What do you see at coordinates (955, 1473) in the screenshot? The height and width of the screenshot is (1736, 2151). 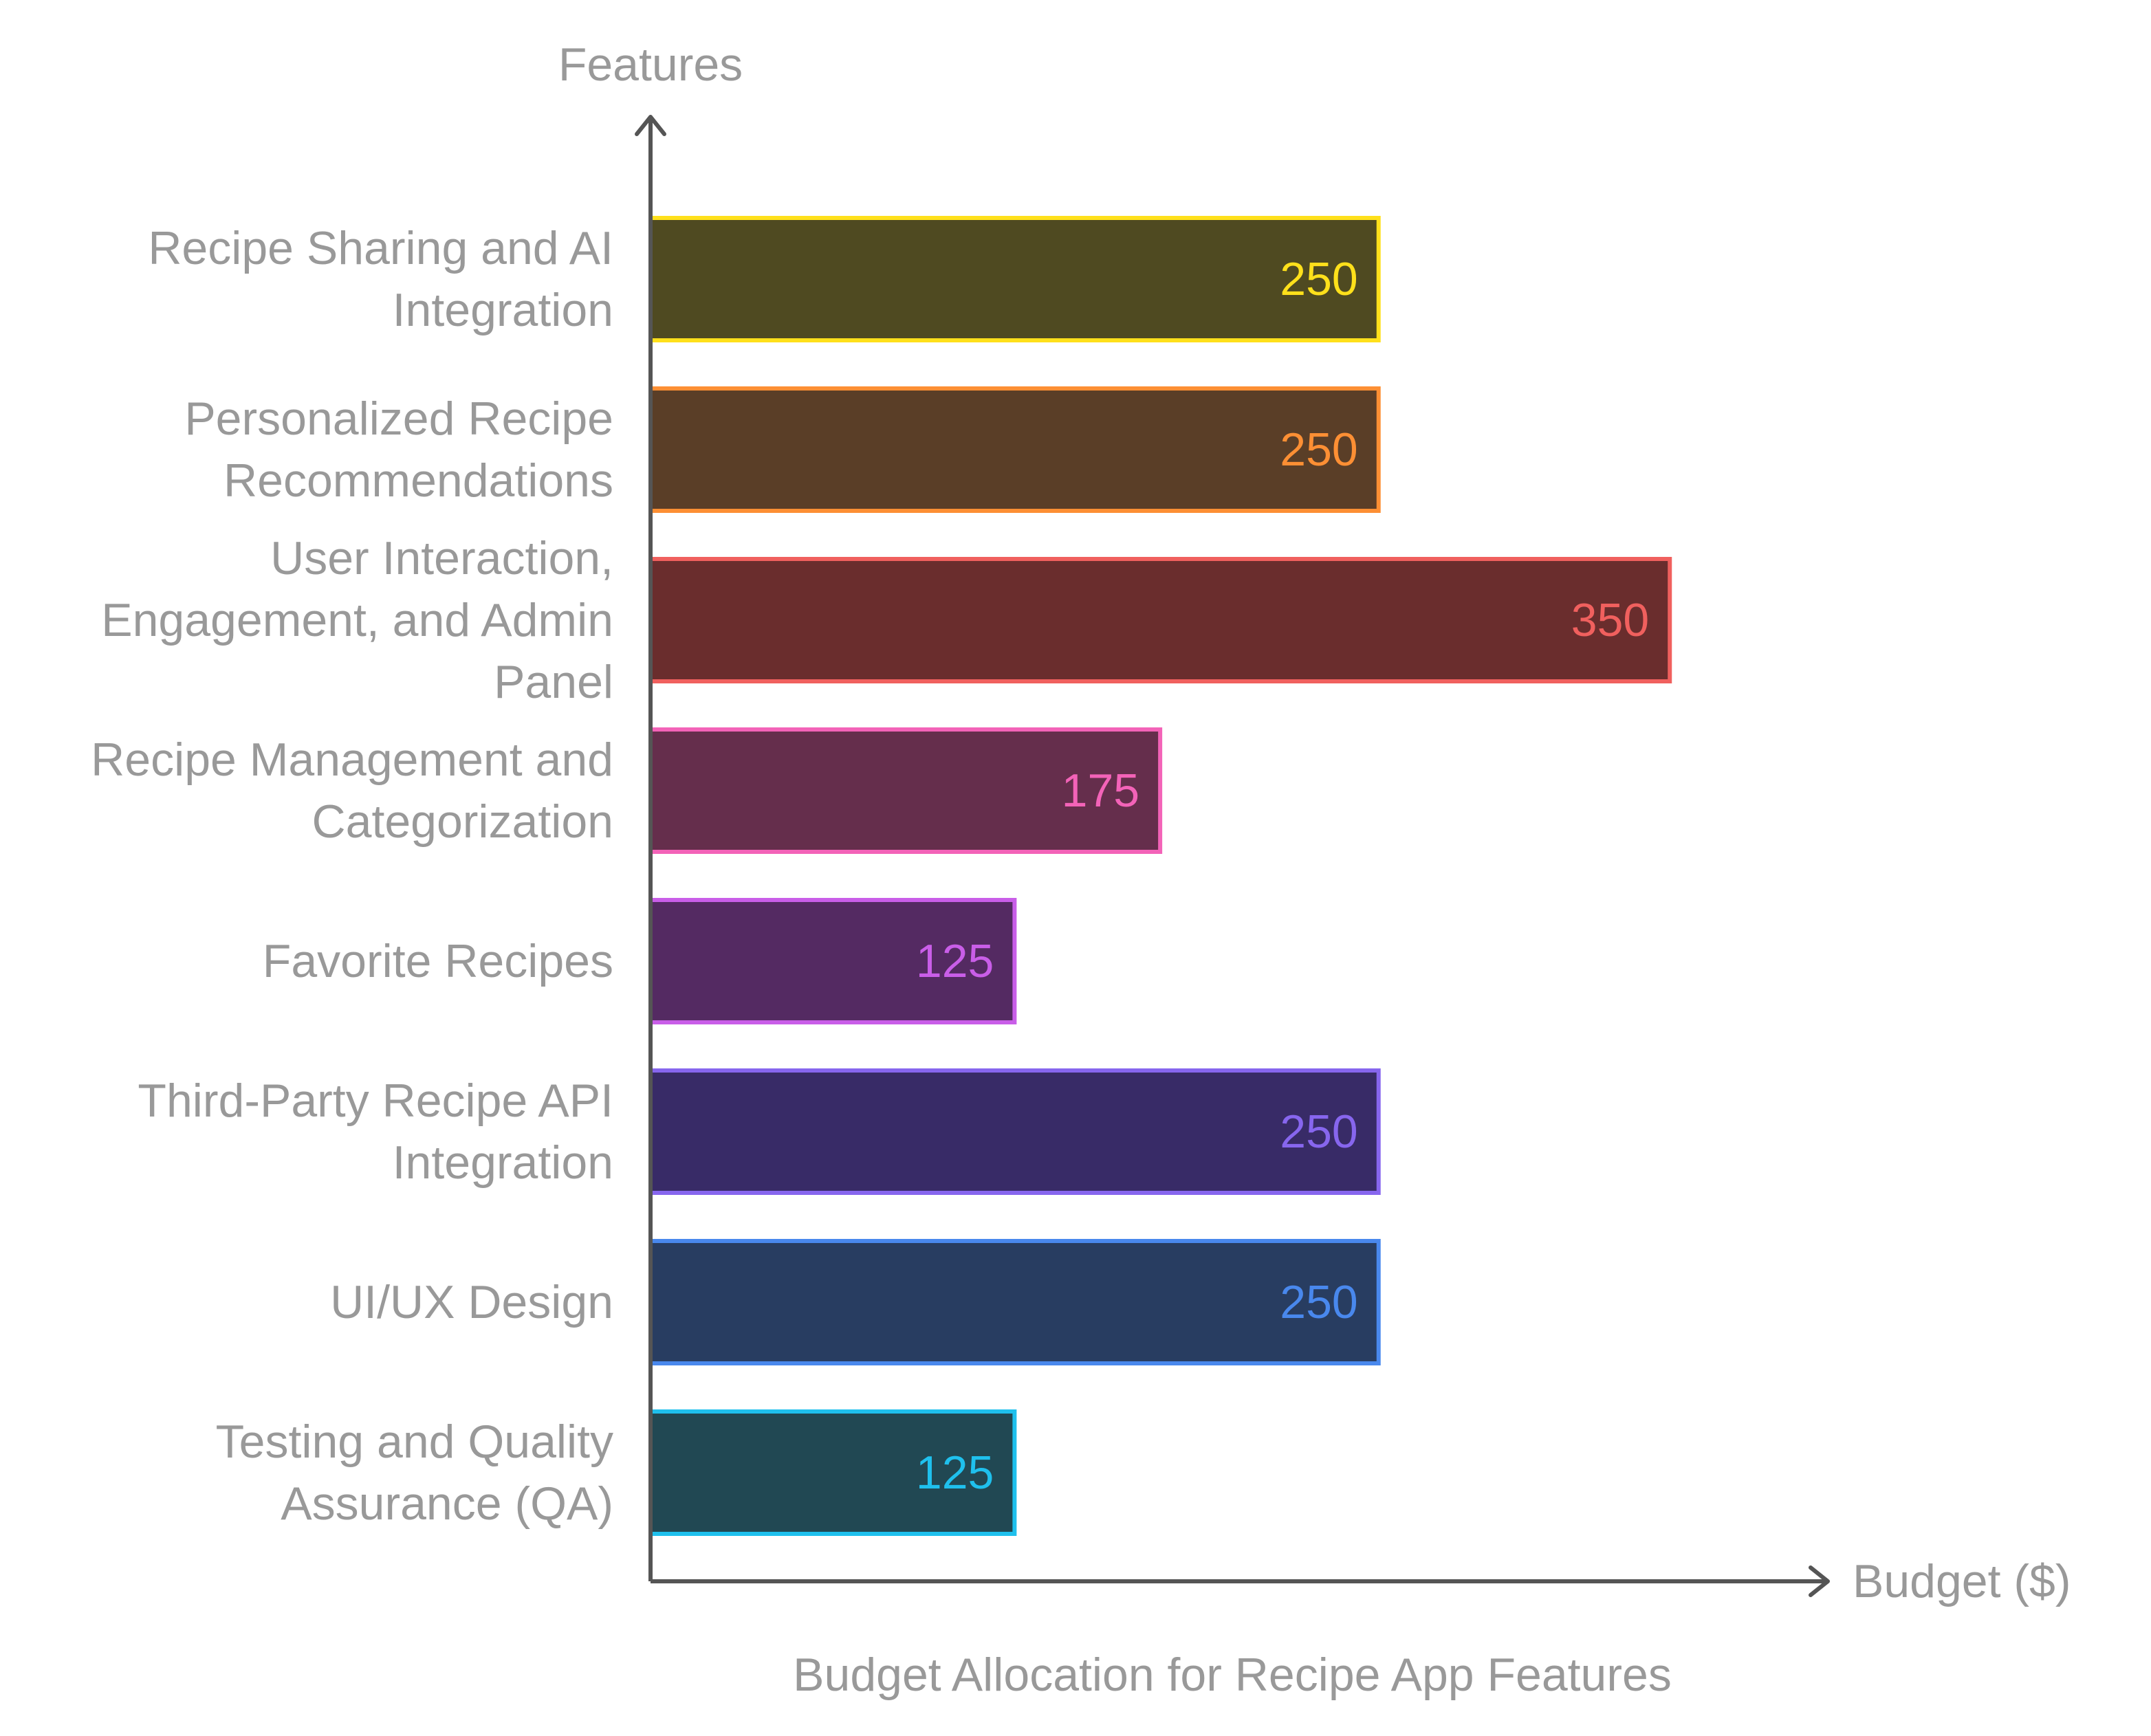 I see `bar-value-label-8: 125` at bounding box center [955, 1473].